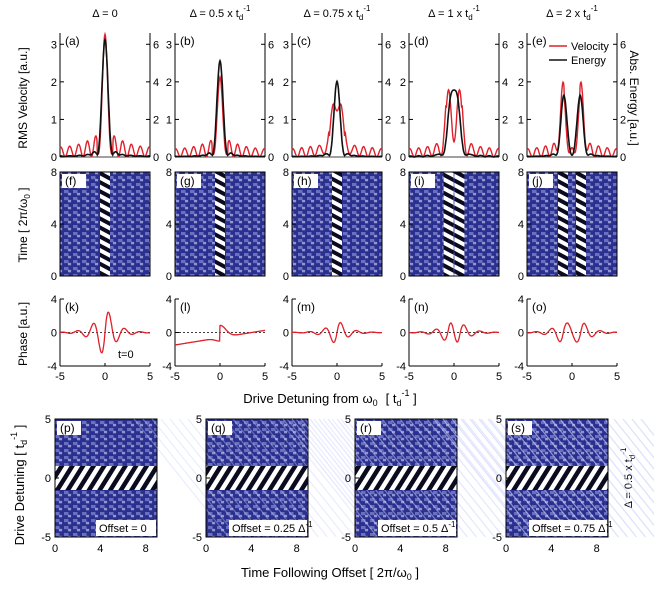 This screenshot has height=590, width=654. Describe the element at coordinates (448, 14) in the screenshot. I see `column-title-main: Δ = 1 x t` at that location.